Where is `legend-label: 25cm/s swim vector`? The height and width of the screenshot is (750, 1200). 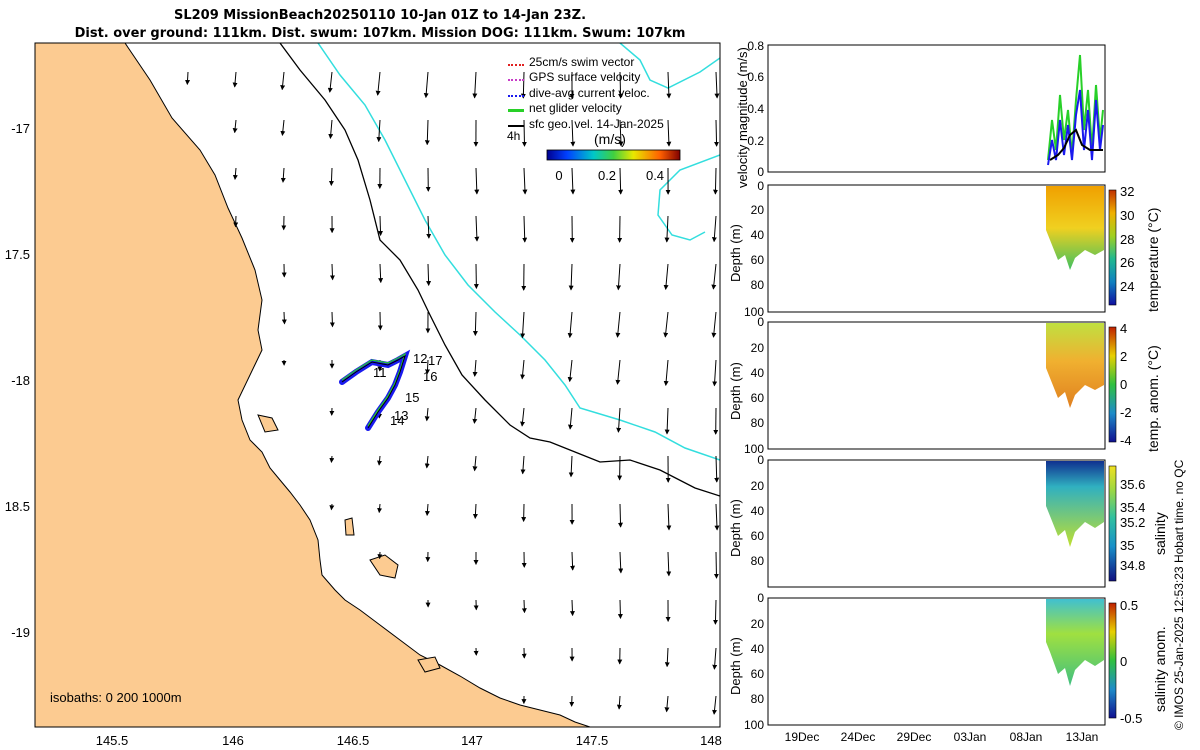
legend-label: 25cm/s swim vector is located at coordinates (582, 62).